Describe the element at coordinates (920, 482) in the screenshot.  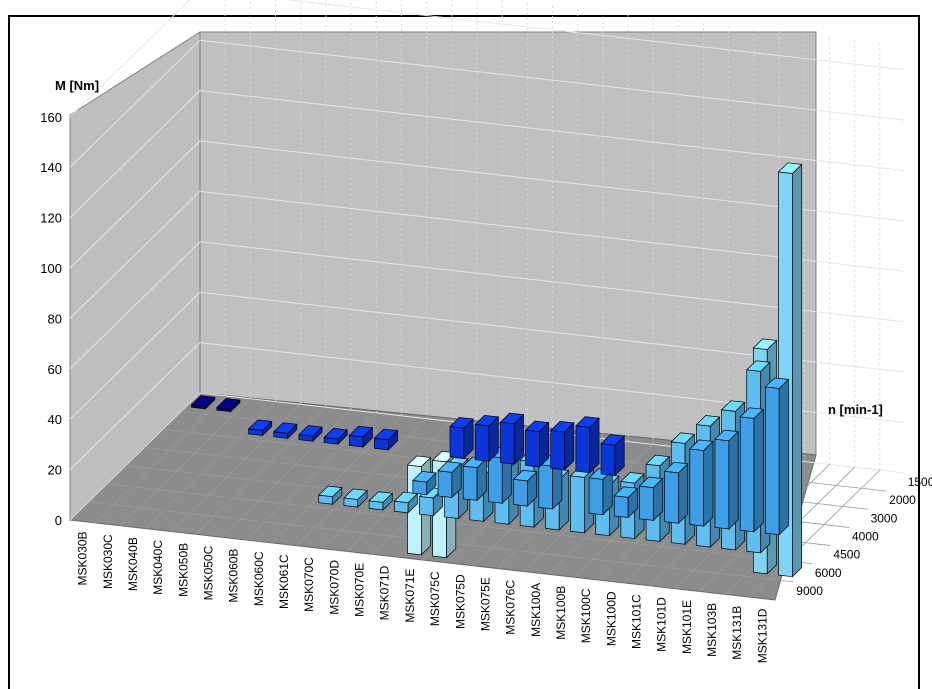
I see `depth-tick-label: 1500` at that location.